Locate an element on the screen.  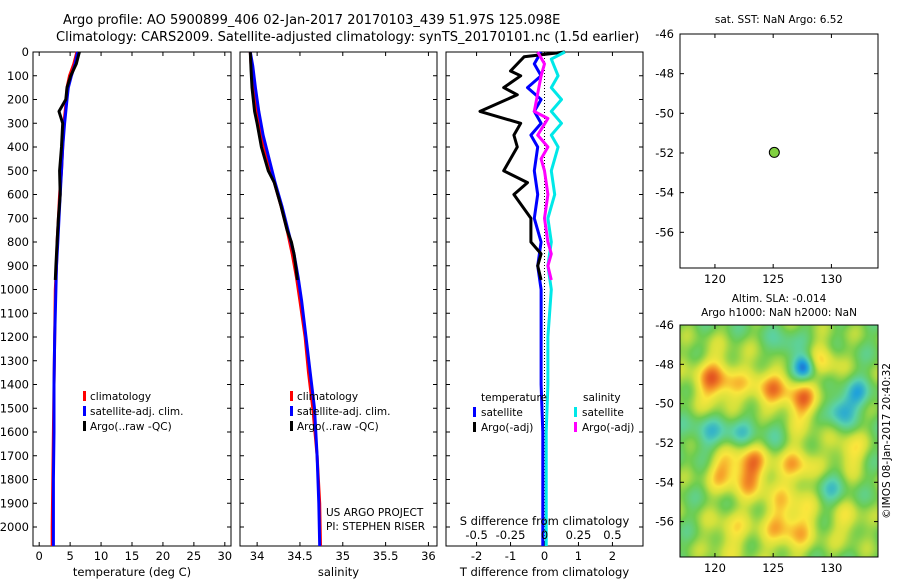
y-tick-label: 700 is located at coordinates (18, 218).